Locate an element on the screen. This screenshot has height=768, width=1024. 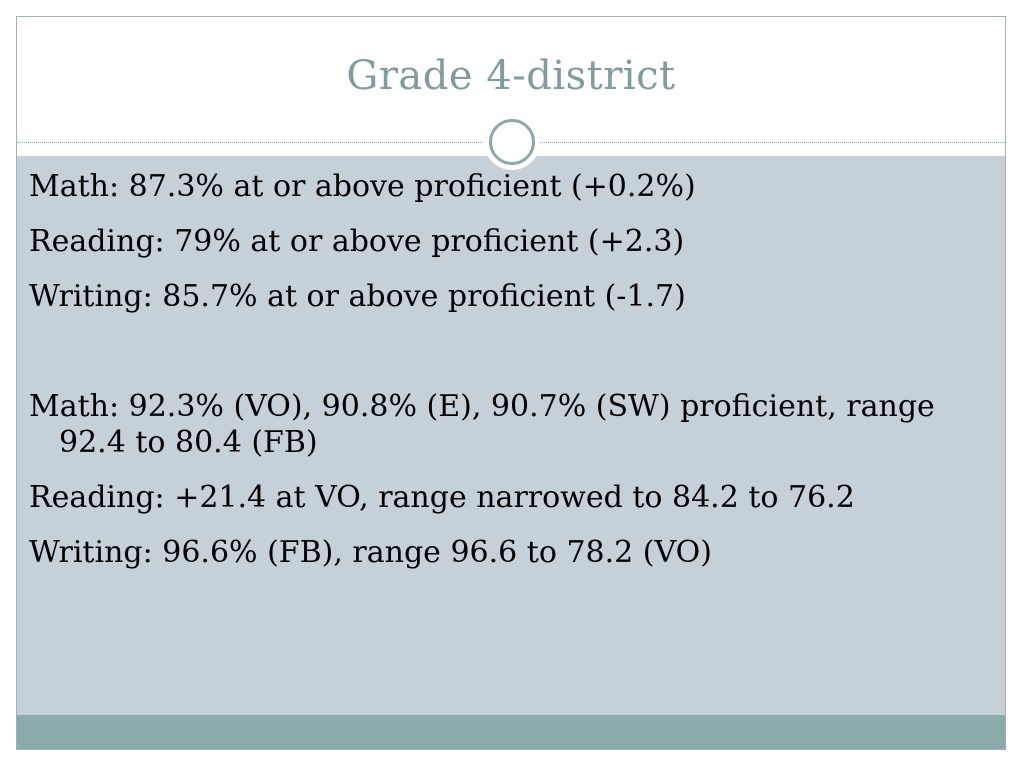
bullet-spacer is located at coordinates (499, 352).